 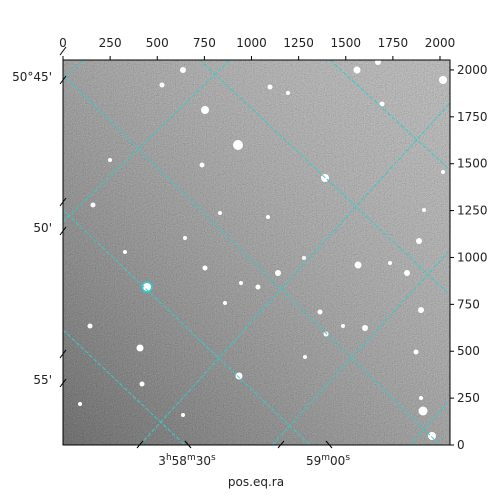 I want to click on dec-tick-label: 50°45', so click(x=32, y=77).